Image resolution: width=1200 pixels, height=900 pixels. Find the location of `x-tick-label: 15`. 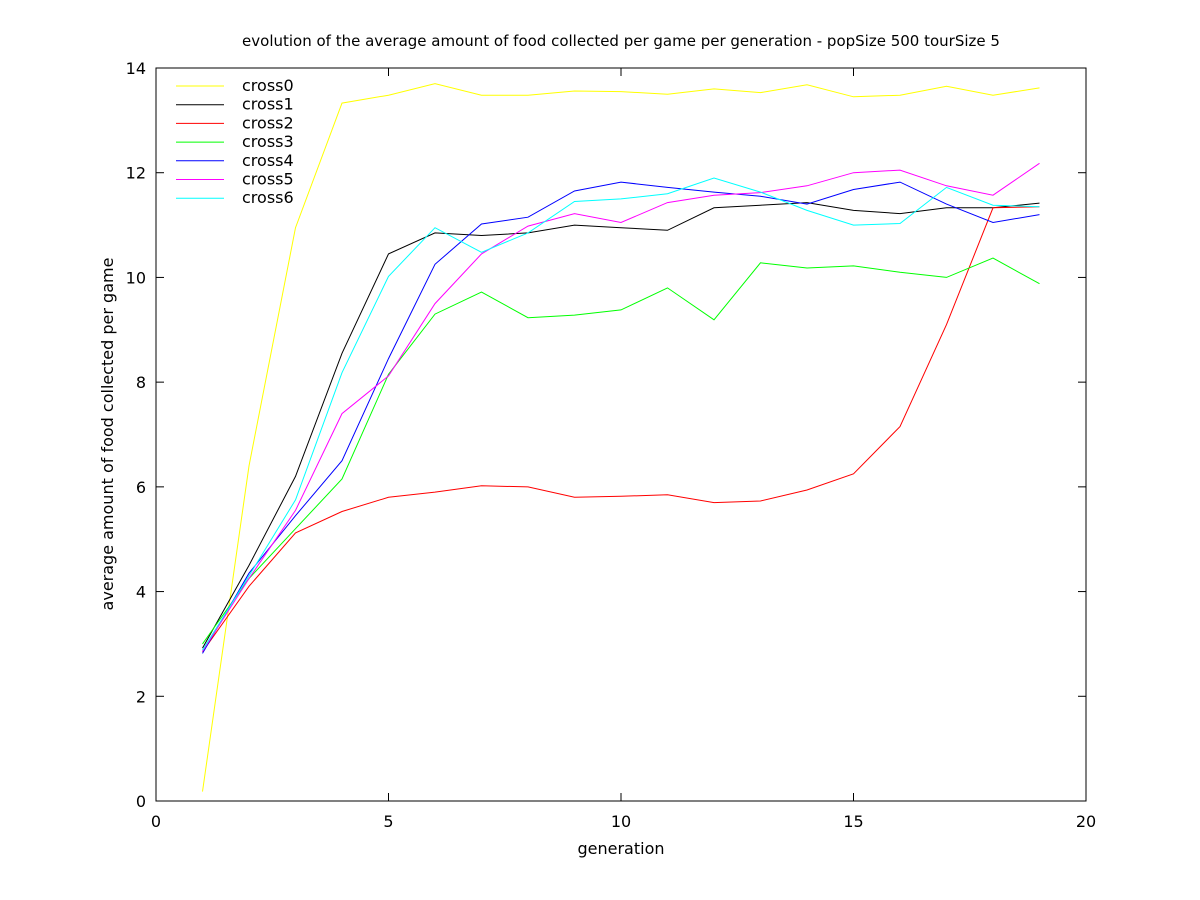

x-tick-label: 15 is located at coordinates (853, 821).